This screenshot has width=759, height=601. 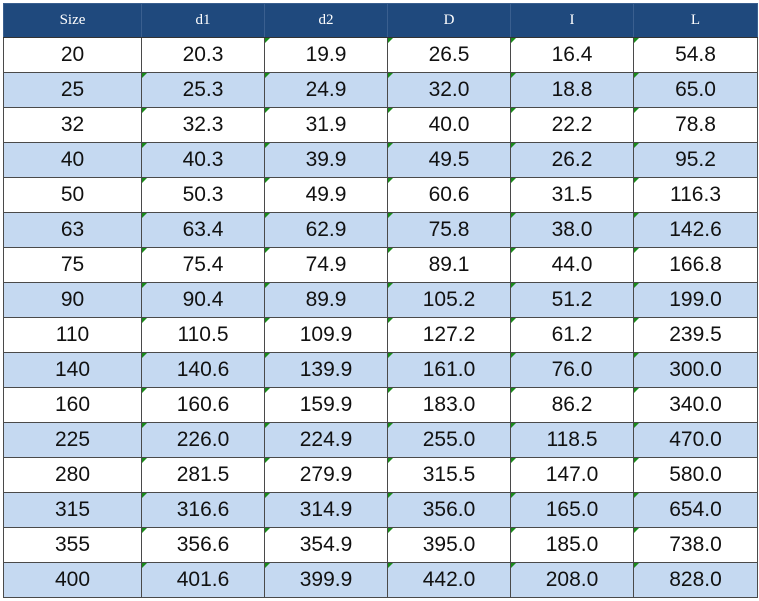 What do you see at coordinates (572, 545) in the screenshot?
I see `value-cell: 185.0` at bounding box center [572, 545].